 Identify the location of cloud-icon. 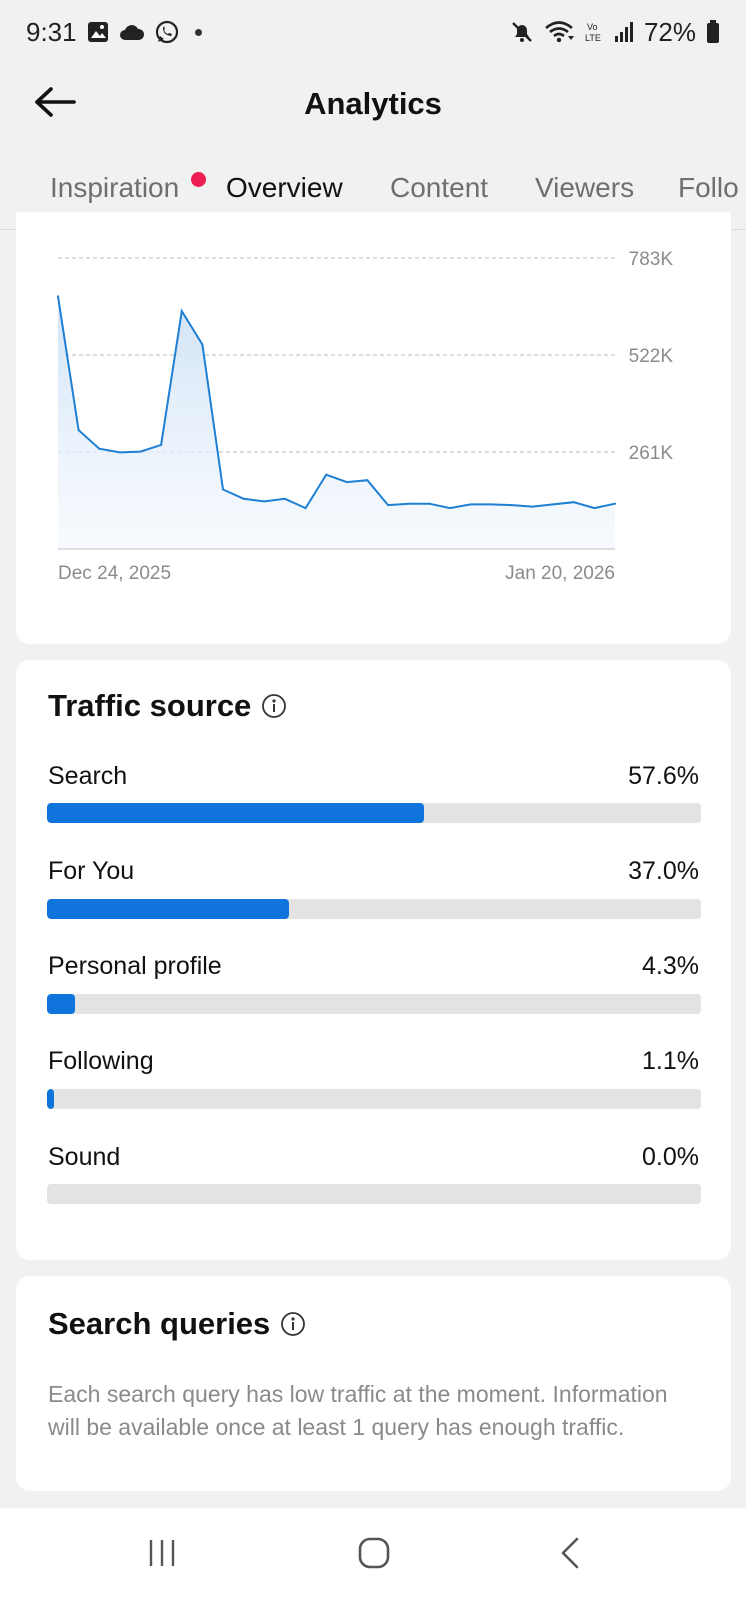
(132, 32).